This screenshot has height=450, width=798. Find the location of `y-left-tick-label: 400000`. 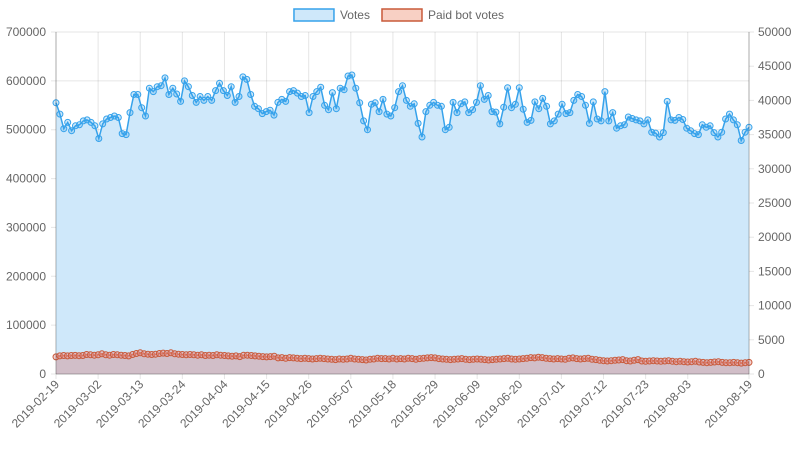

y-left-tick-label: 400000 is located at coordinates (26, 179).